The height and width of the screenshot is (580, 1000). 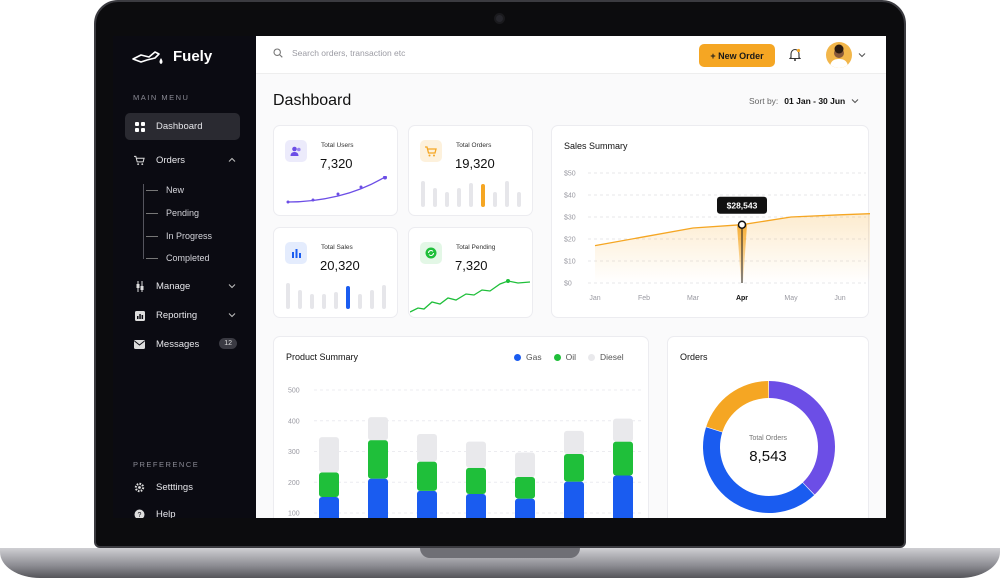 What do you see at coordinates (182, 509) in the screenshot?
I see `sidebar-item-help: ? Help` at bounding box center [182, 509].